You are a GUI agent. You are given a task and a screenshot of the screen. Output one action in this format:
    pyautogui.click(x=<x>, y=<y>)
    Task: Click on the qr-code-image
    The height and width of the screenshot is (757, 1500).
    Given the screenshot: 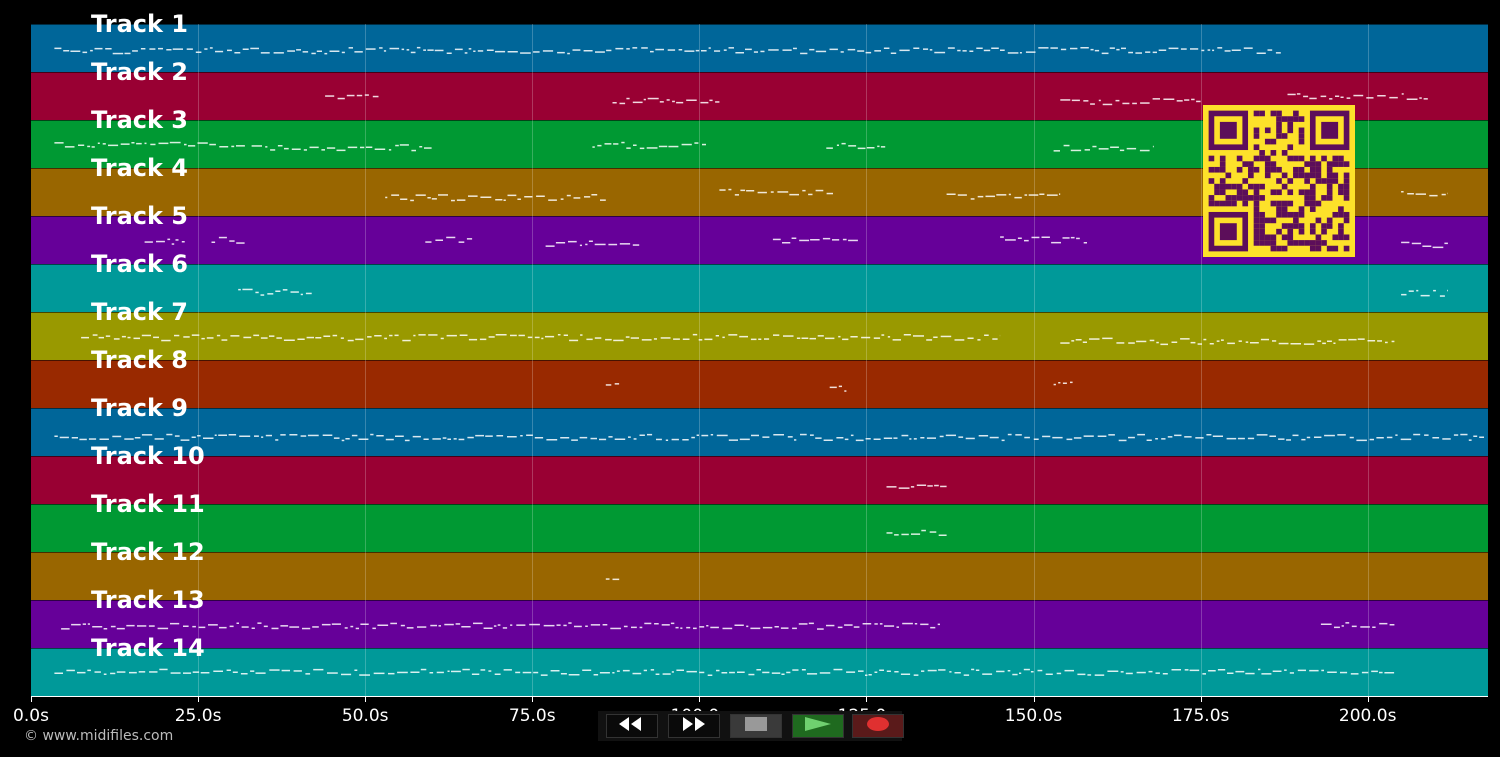 What is the action you would take?
    pyautogui.click(x=1279, y=181)
    